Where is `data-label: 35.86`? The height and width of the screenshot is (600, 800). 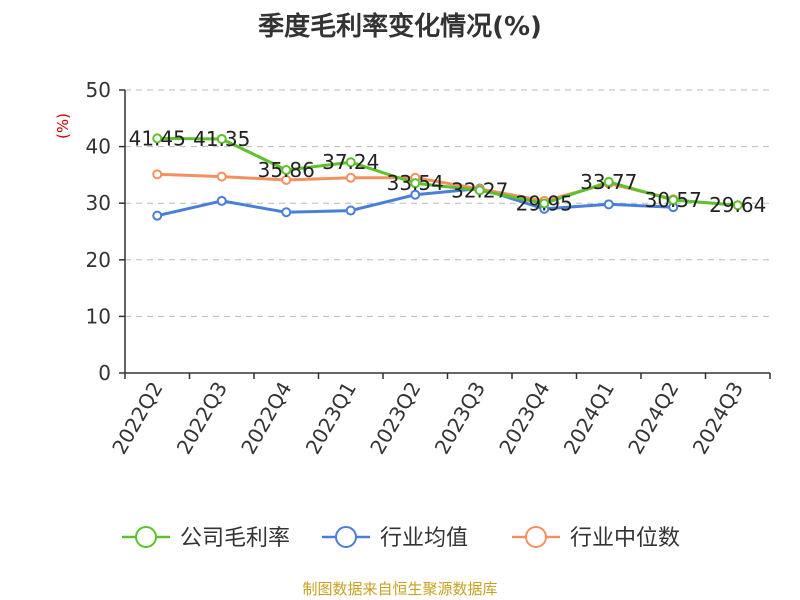
data-label: 35.86 is located at coordinates (286, 170).